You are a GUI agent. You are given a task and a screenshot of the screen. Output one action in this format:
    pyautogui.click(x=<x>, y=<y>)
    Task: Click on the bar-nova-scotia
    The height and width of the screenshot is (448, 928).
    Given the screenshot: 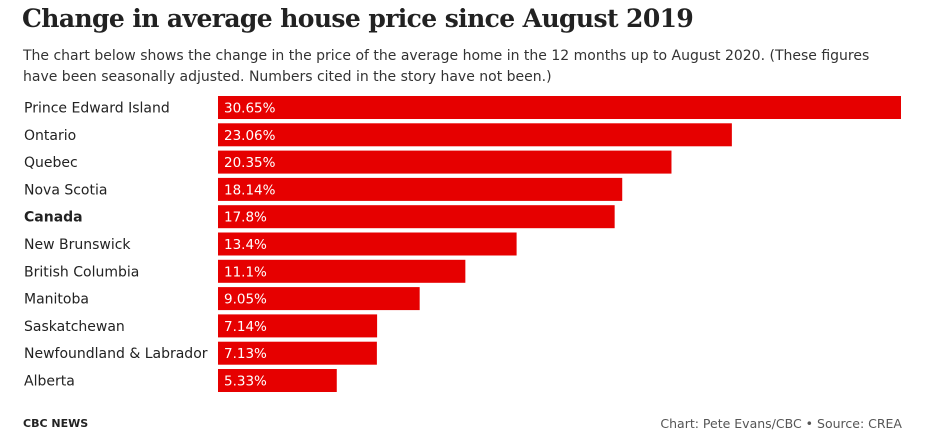 What is the action you would take?
    pyautogui.click(x=420, y=189)
    